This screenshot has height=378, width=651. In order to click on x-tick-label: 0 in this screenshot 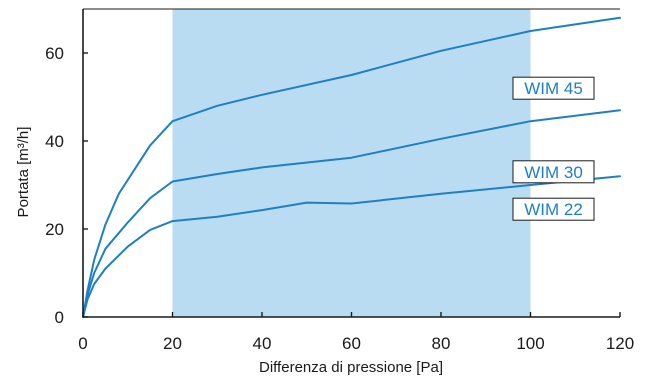, I will do `click(82, 343)`.